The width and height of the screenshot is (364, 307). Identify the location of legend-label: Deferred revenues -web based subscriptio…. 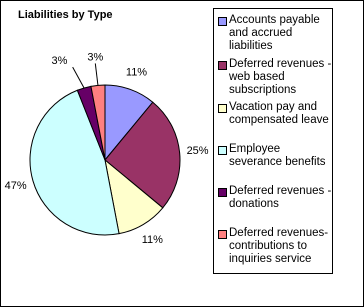
(280, 77).